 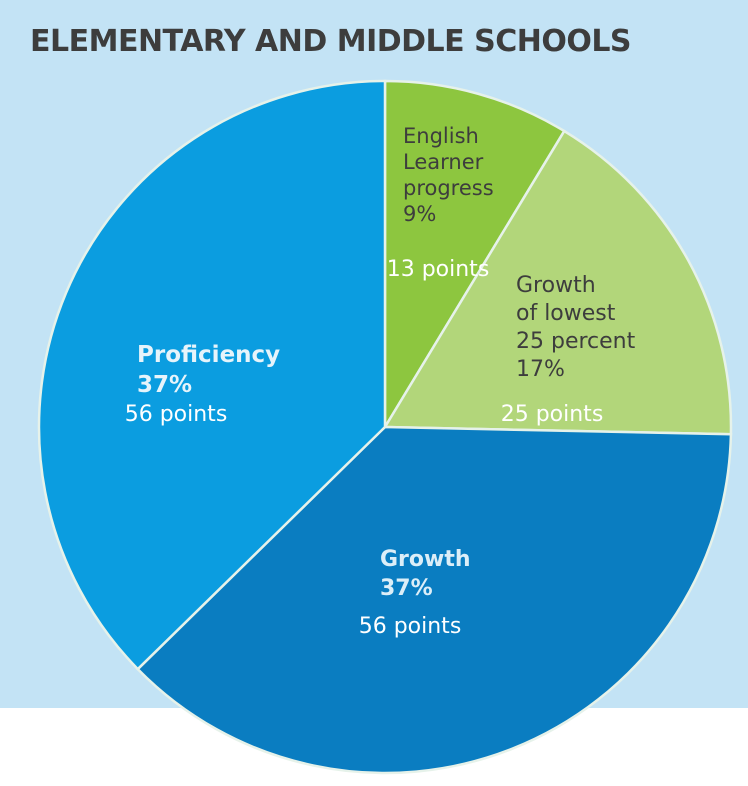 What do you see at coordinates (438, 269) in the screenshot?
I see `points-label-el: 13 points` at bounding box center [438, 269].